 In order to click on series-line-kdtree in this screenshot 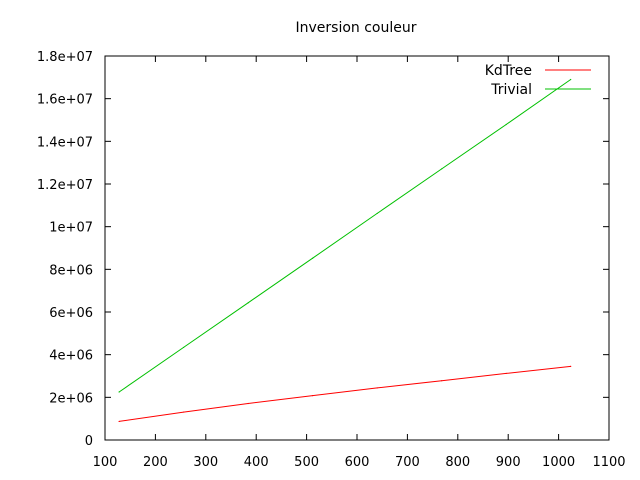, I will do `click(345, 393)`.